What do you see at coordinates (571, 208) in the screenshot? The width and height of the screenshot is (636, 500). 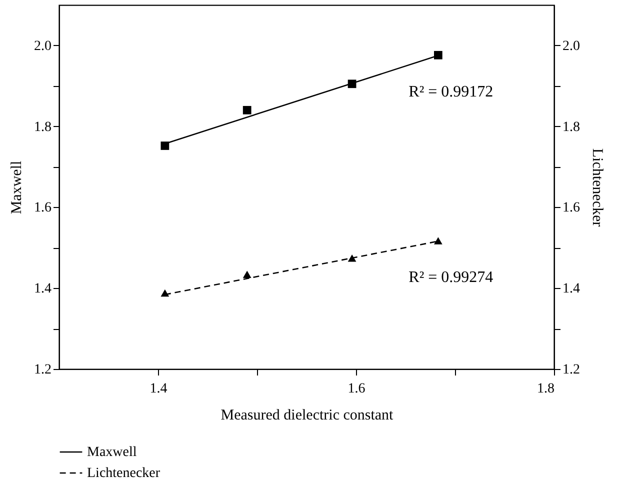 I see `y2-tick-label: 1.6` at bounding box center [571, 208].